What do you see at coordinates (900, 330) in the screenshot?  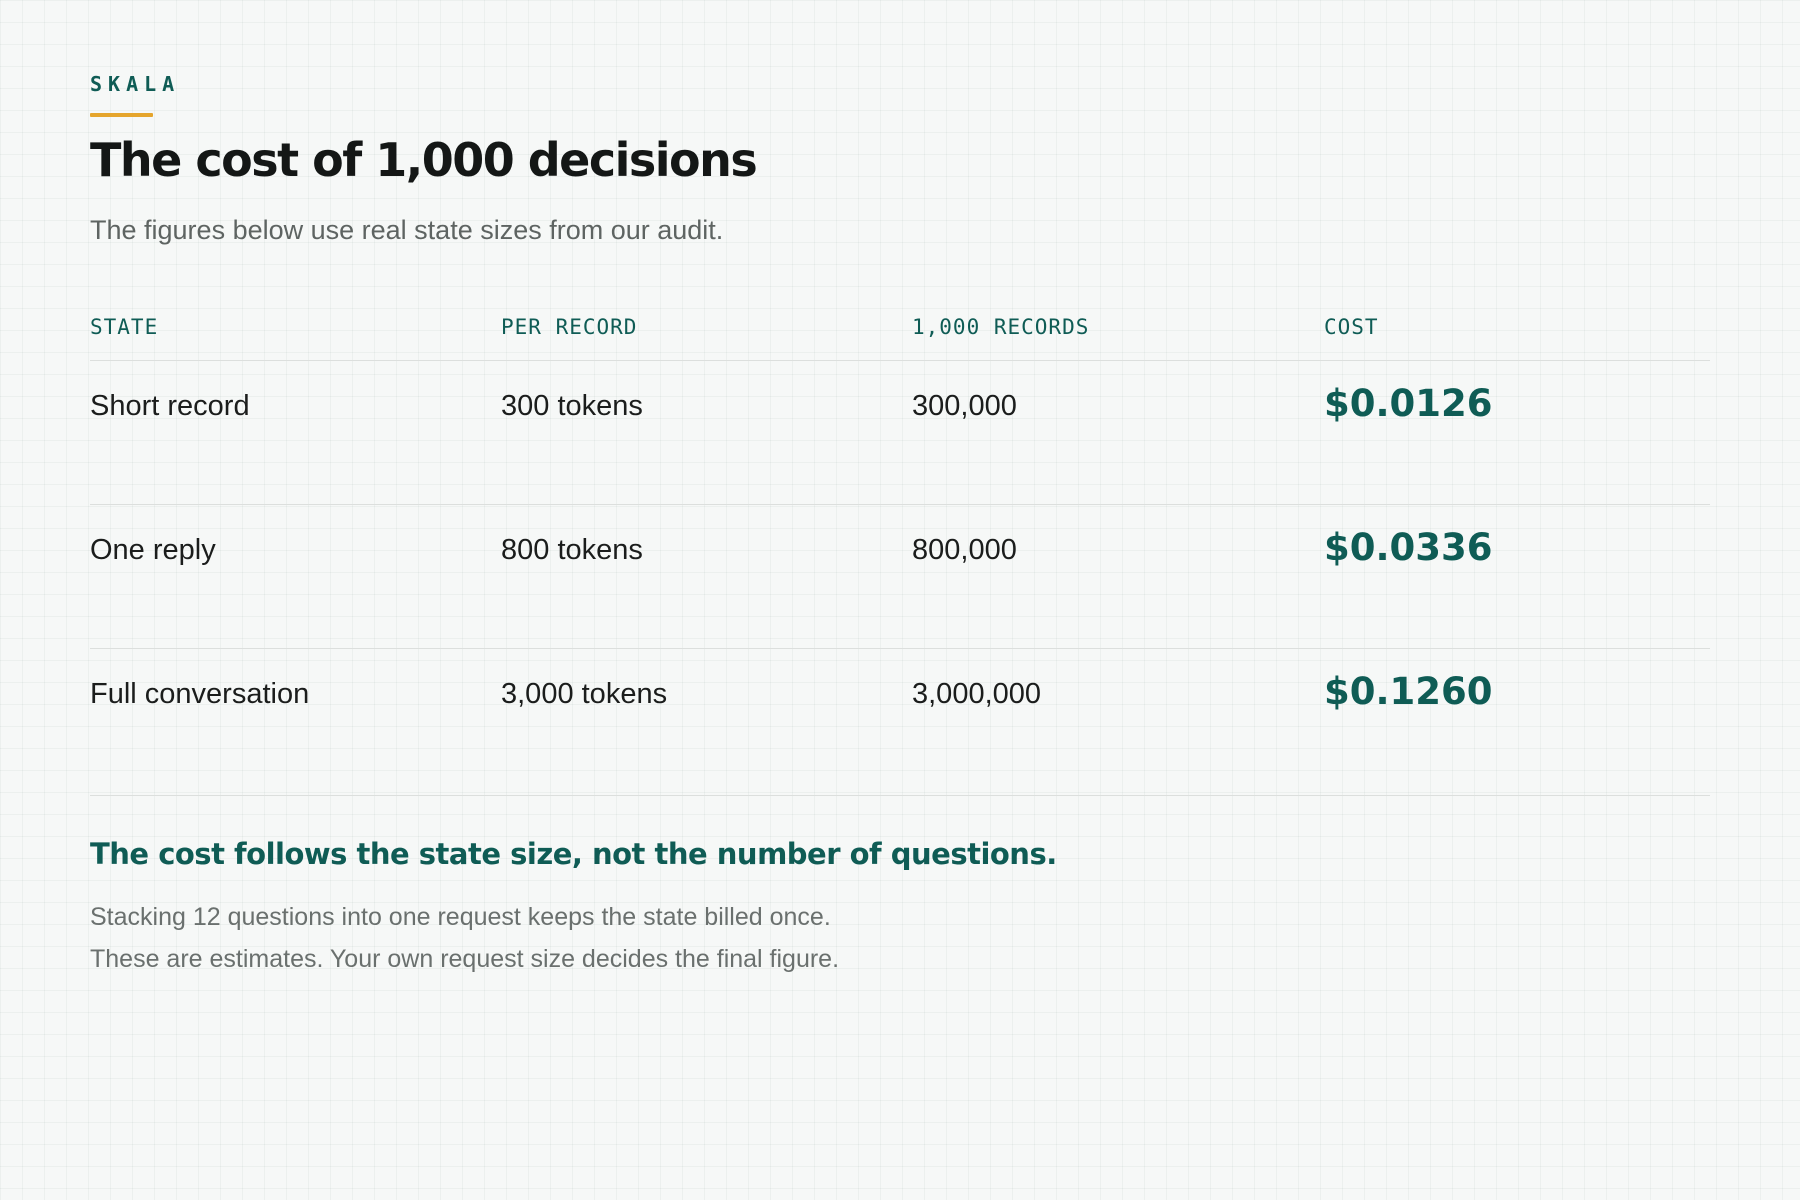 I see `table-header: STATE PER RECORD 1,000 RECORDS COST` at bounding box center [900, 330].